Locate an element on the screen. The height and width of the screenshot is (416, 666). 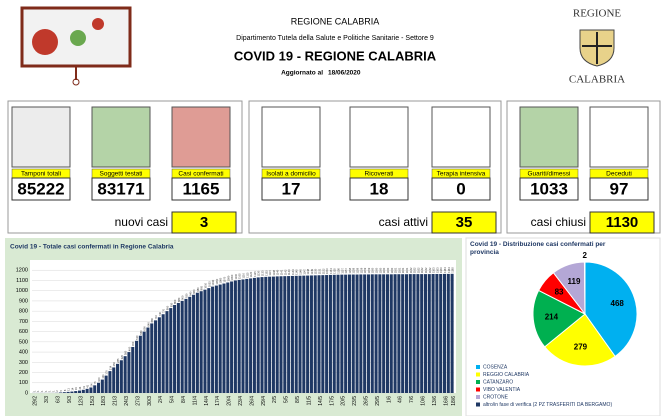
x-tick-label: 21/3 is located at coordinates (116, 401).